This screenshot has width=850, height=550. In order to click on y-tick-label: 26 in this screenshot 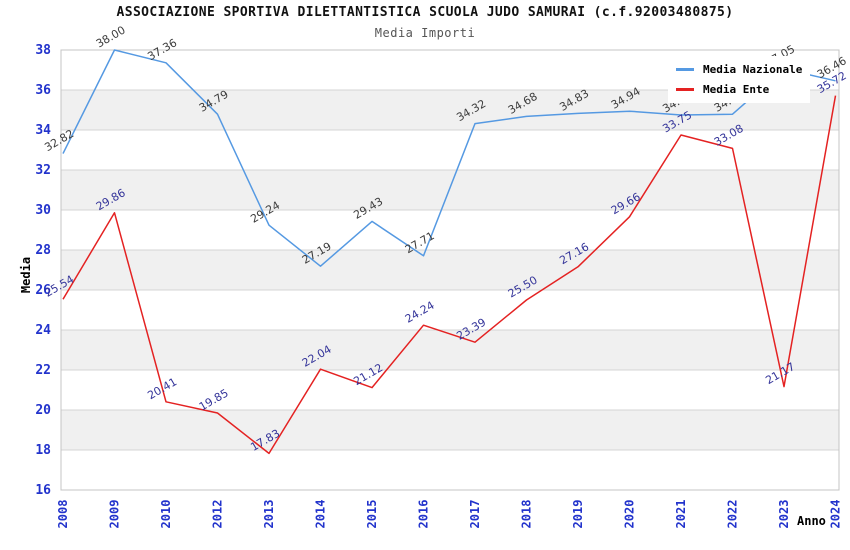, I will do `click(43, 290)`.